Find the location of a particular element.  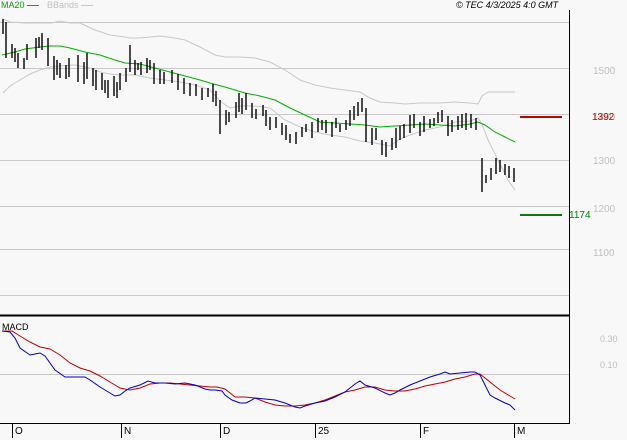

x-axis-ticks is located at coordinates (263, 431).